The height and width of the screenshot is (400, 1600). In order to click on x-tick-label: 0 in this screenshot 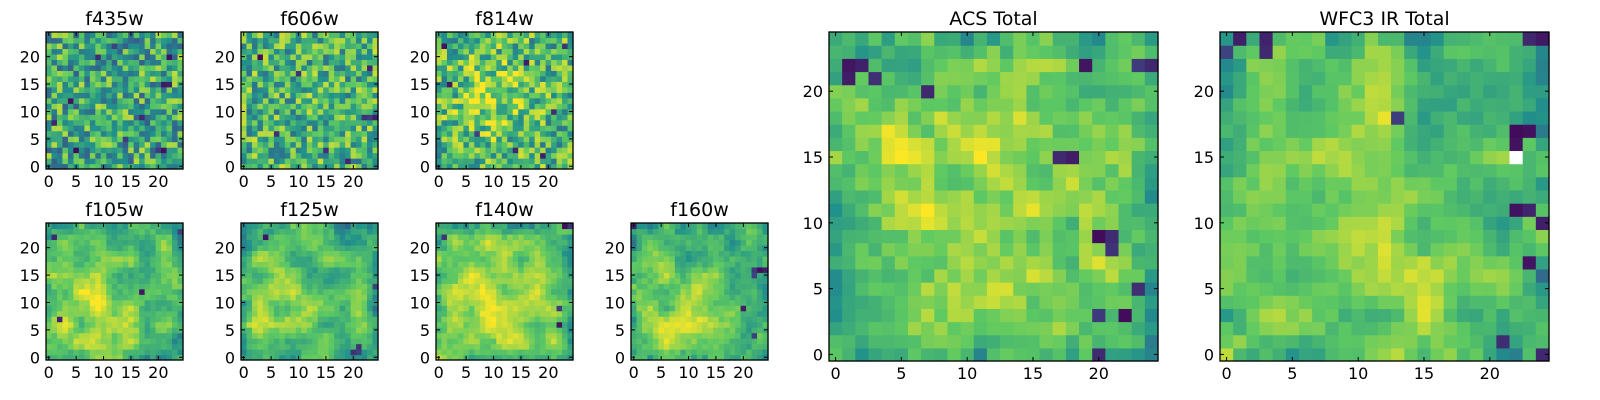, I will do `click(634, 372)`.